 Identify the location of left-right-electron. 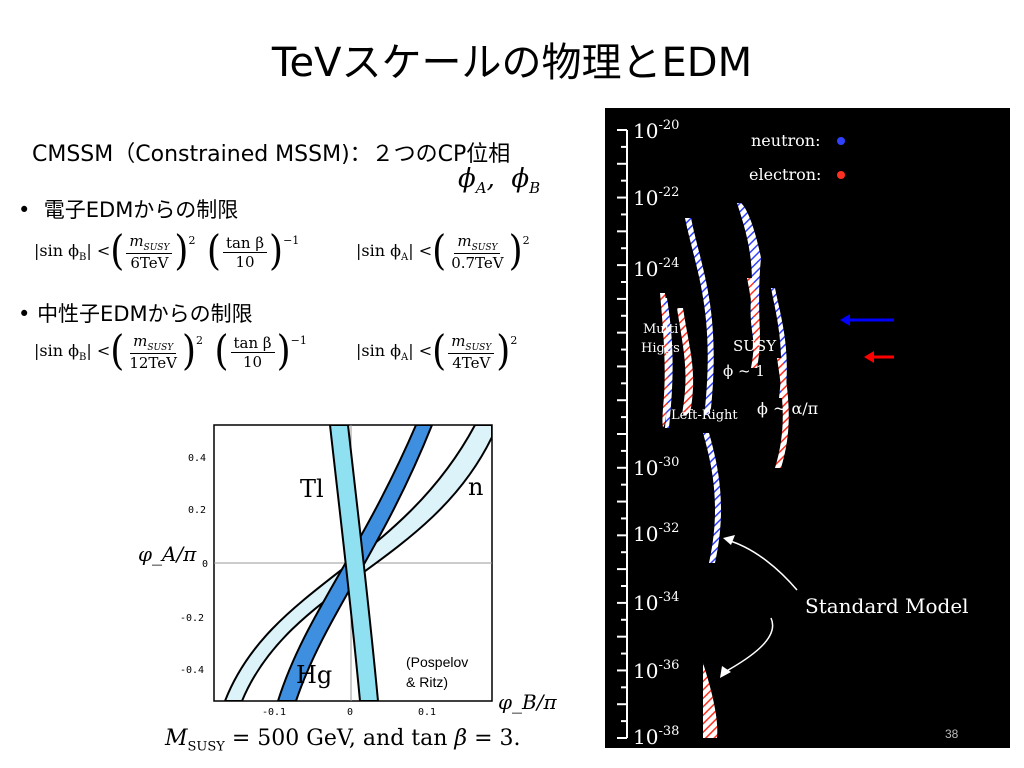
(685, 362).